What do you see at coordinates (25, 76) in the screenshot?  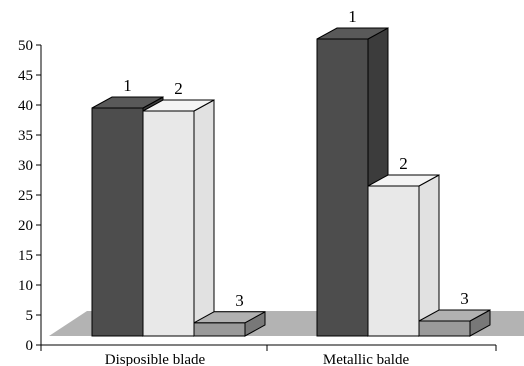 I see `y-tick-label: 45` at bounding box center [25, 76].